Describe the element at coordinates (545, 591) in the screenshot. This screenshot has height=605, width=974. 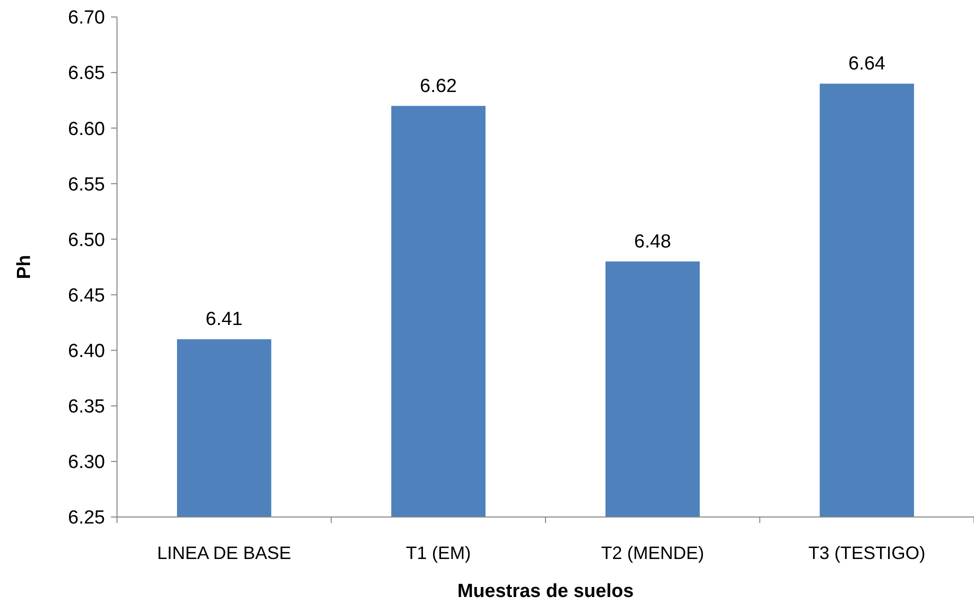
I see `x-axis-title: Muestras de suelos` at that location.